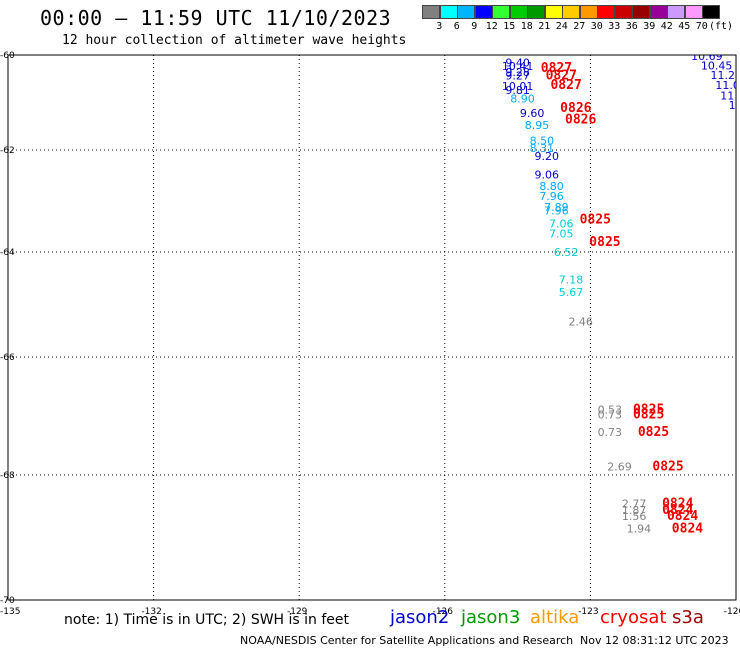 The height and width of the screenshot is (650, 740). I want to click on legend-label: 36, so click(631, 26).